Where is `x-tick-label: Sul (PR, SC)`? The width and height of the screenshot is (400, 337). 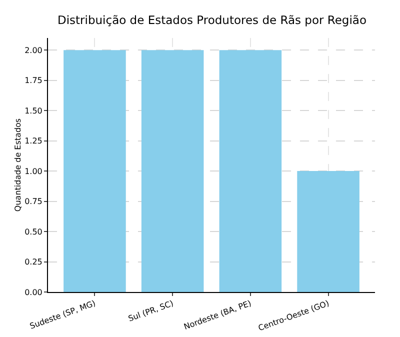
x-tick-label: Sul (PR, SC) is located at coordinates (151, 311).